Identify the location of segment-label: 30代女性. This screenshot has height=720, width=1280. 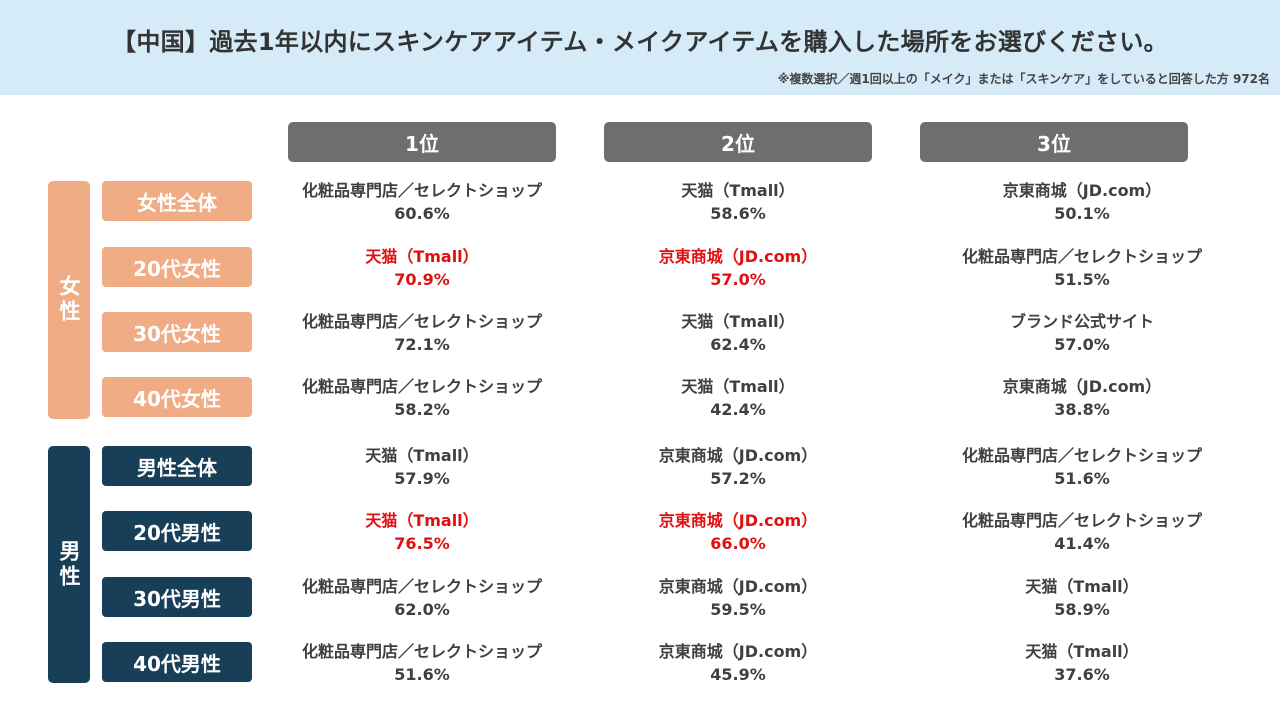
(177, 332).